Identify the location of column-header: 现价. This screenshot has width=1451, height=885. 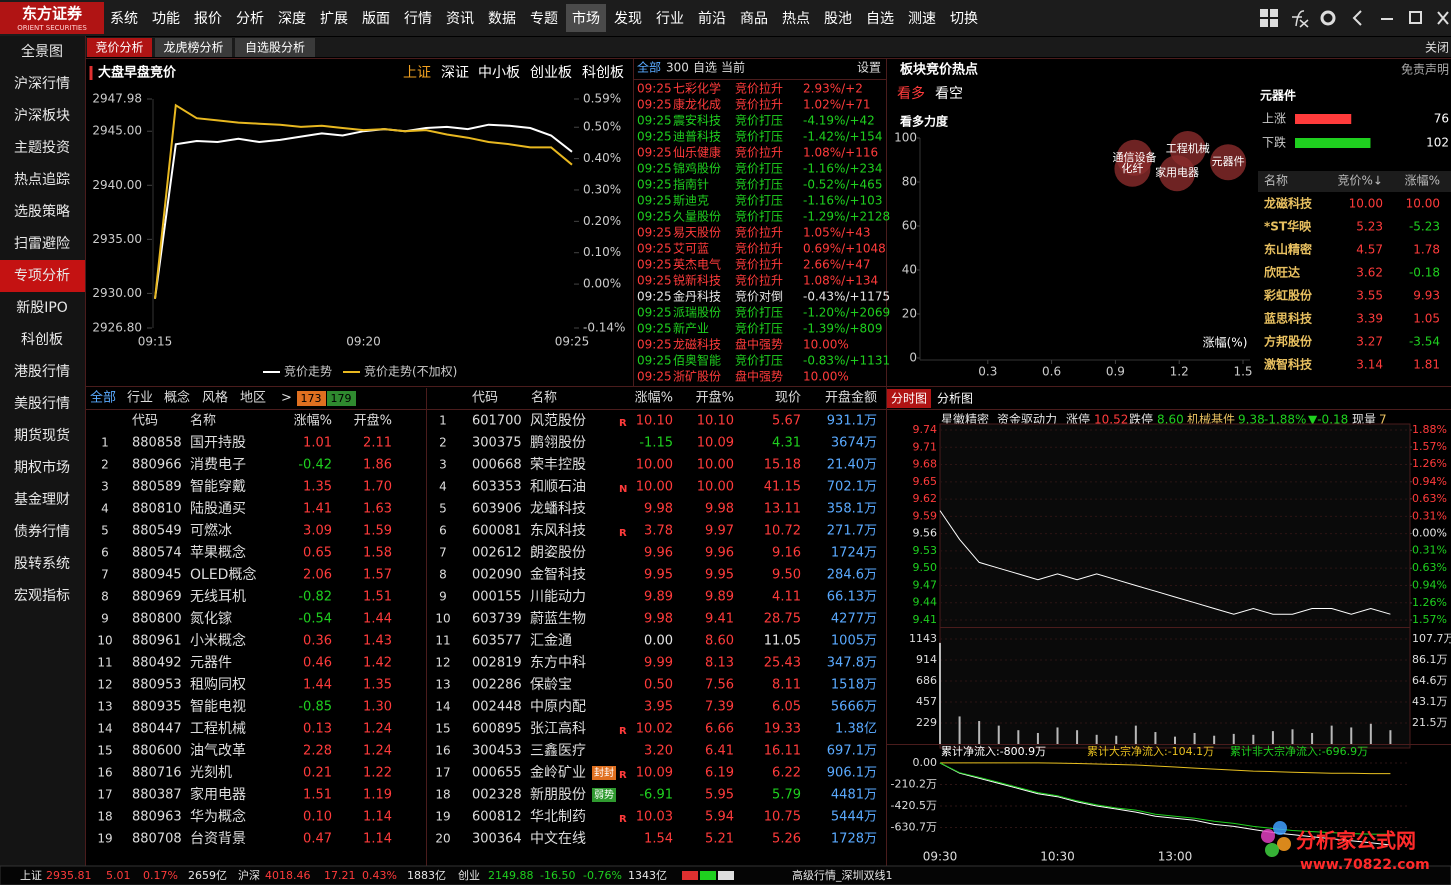
(788, 398).